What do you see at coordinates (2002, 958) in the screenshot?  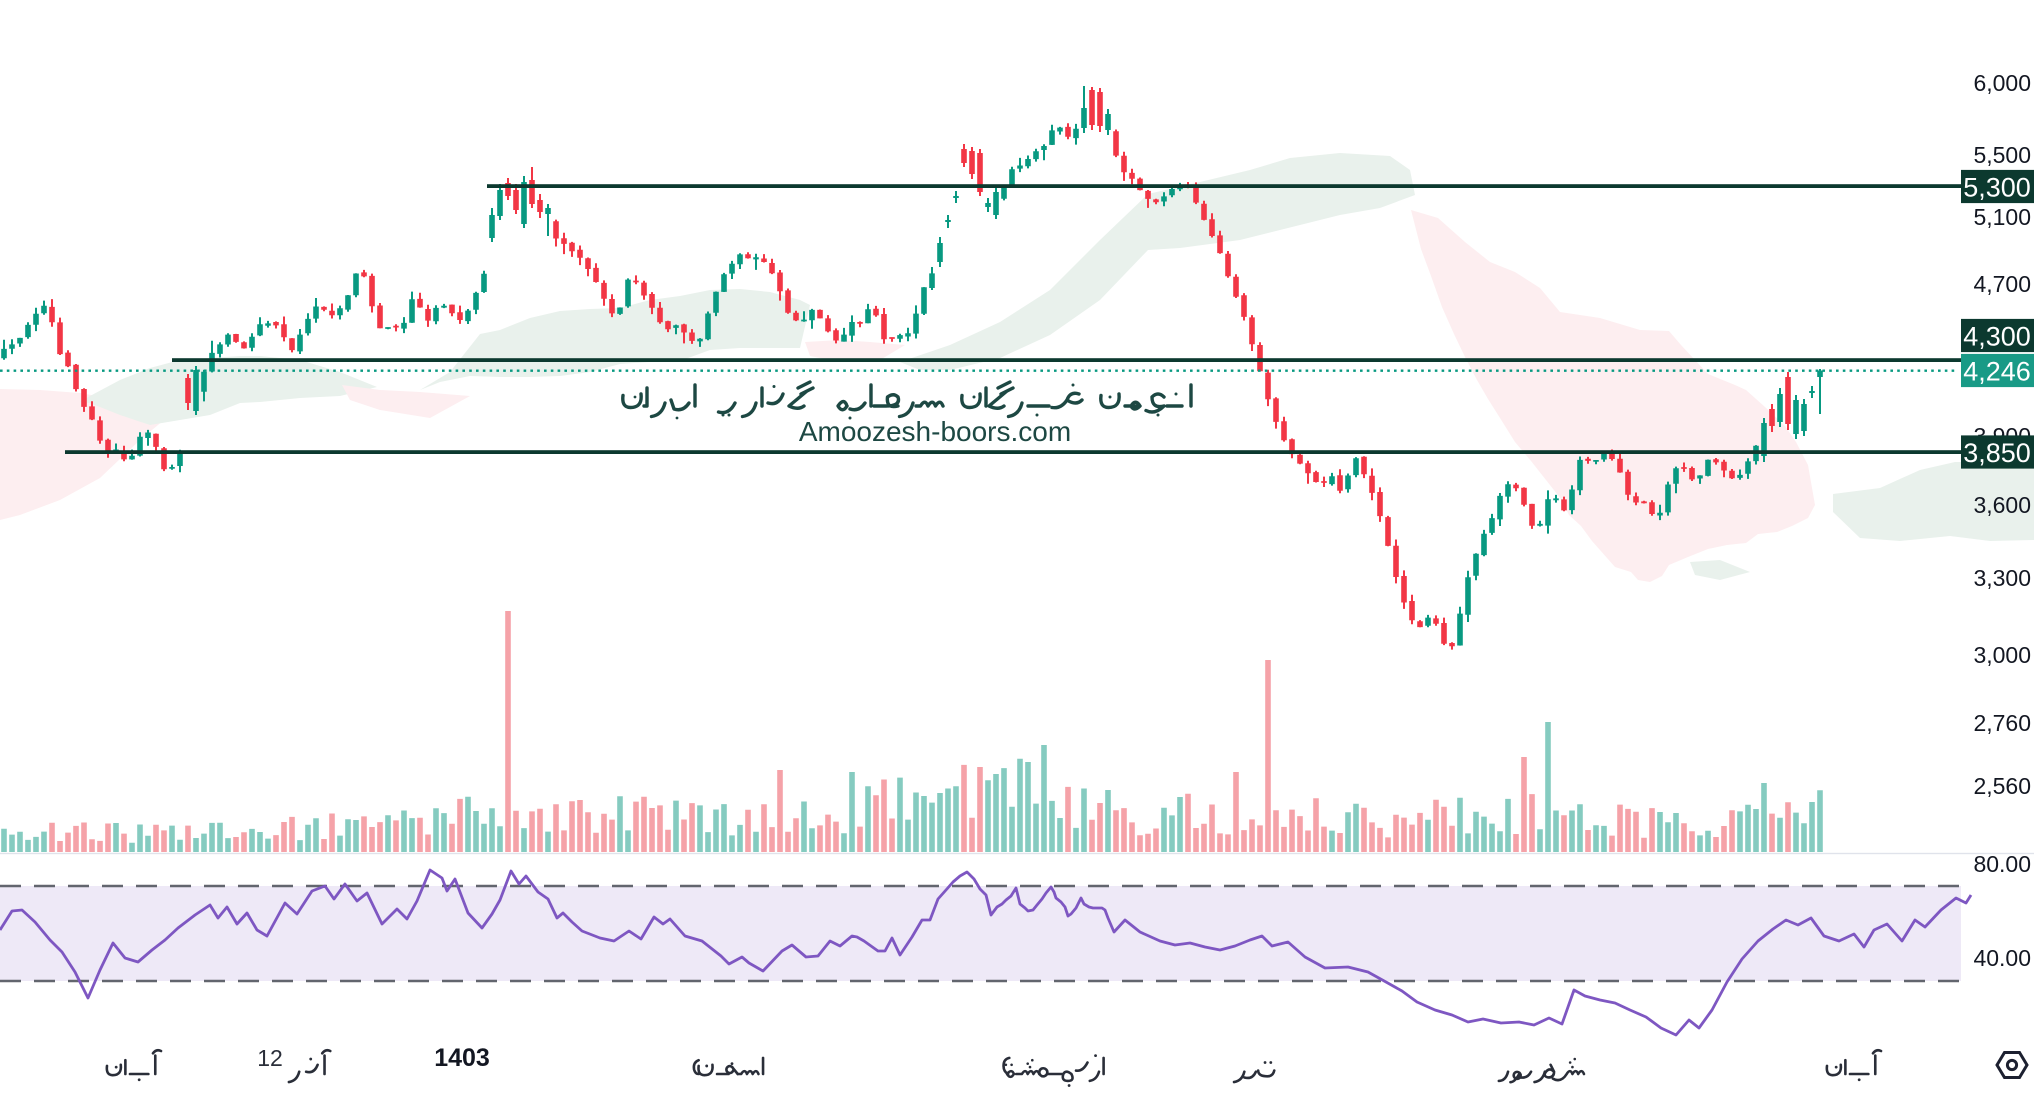 I see `svg-text: 40.00` at bounding box center [2002, 958].